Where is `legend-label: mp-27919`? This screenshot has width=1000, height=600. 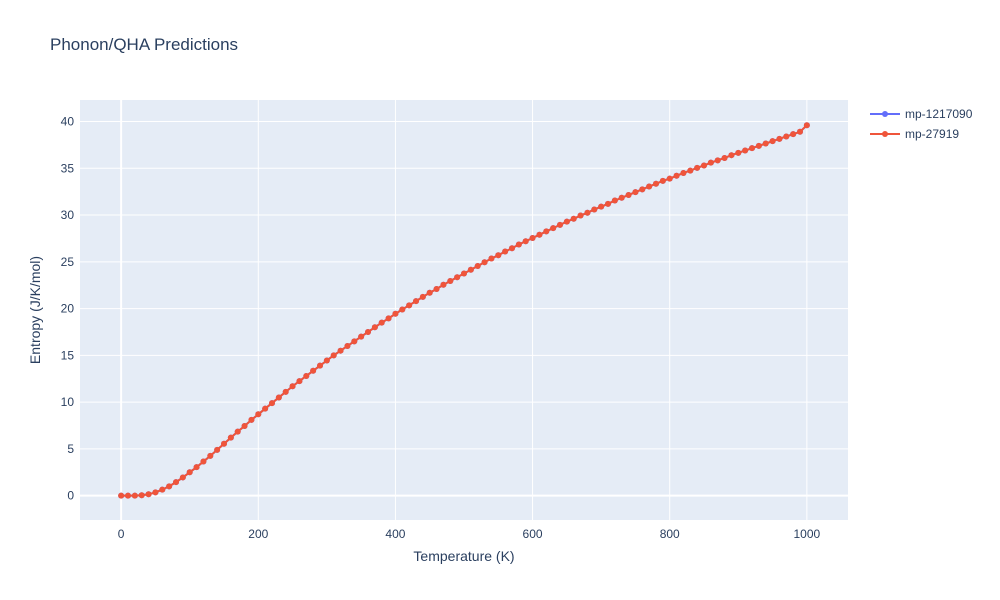 legend-label: mp-27919 is located at coordinates (932, 134).